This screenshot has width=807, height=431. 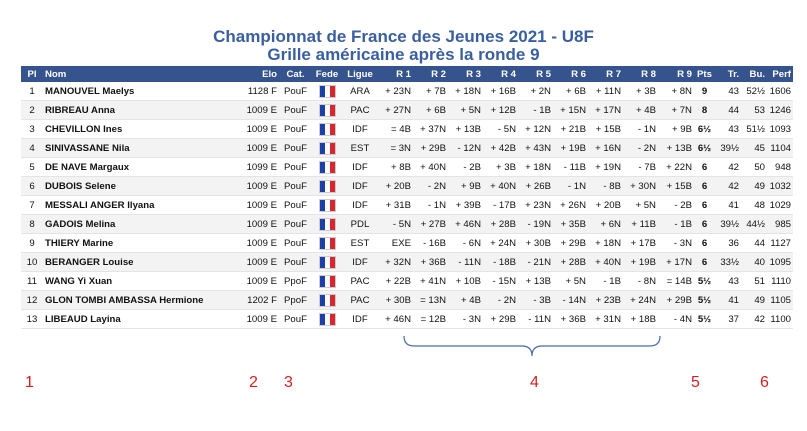 I want to click on column-header: R 5, so click(x=543, y=74).